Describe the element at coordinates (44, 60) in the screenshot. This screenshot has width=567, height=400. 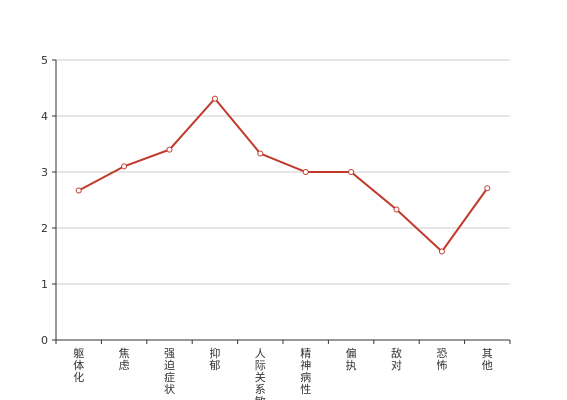
I see `y-tick-label: 5` at that location.